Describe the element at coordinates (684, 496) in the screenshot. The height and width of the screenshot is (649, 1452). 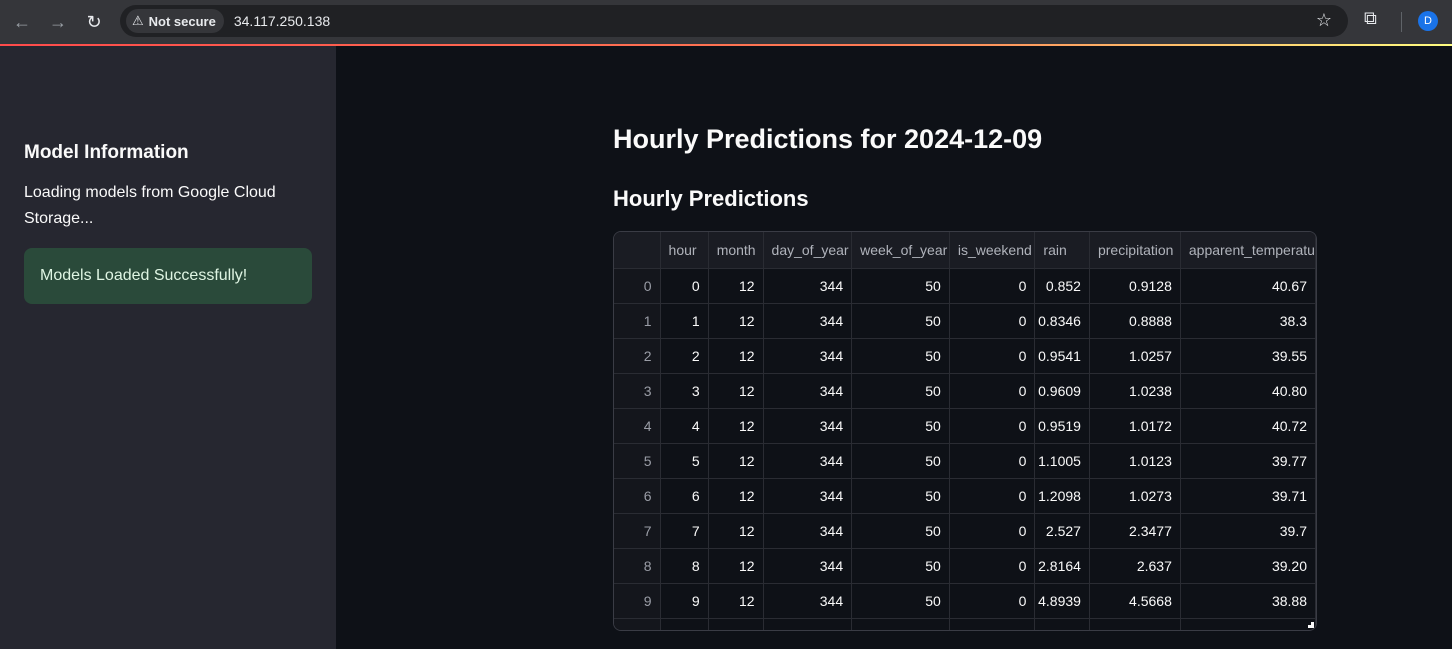
I see `table-cell: 6` at that location.